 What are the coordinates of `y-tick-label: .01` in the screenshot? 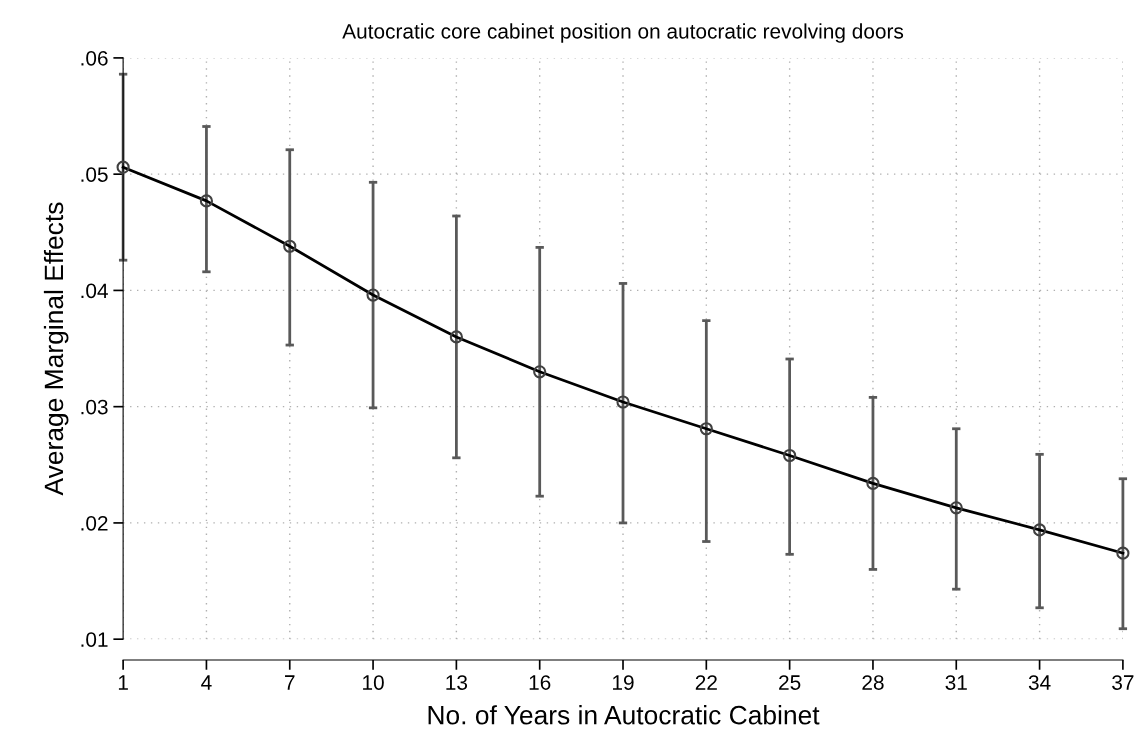 It's located at (94, 639).